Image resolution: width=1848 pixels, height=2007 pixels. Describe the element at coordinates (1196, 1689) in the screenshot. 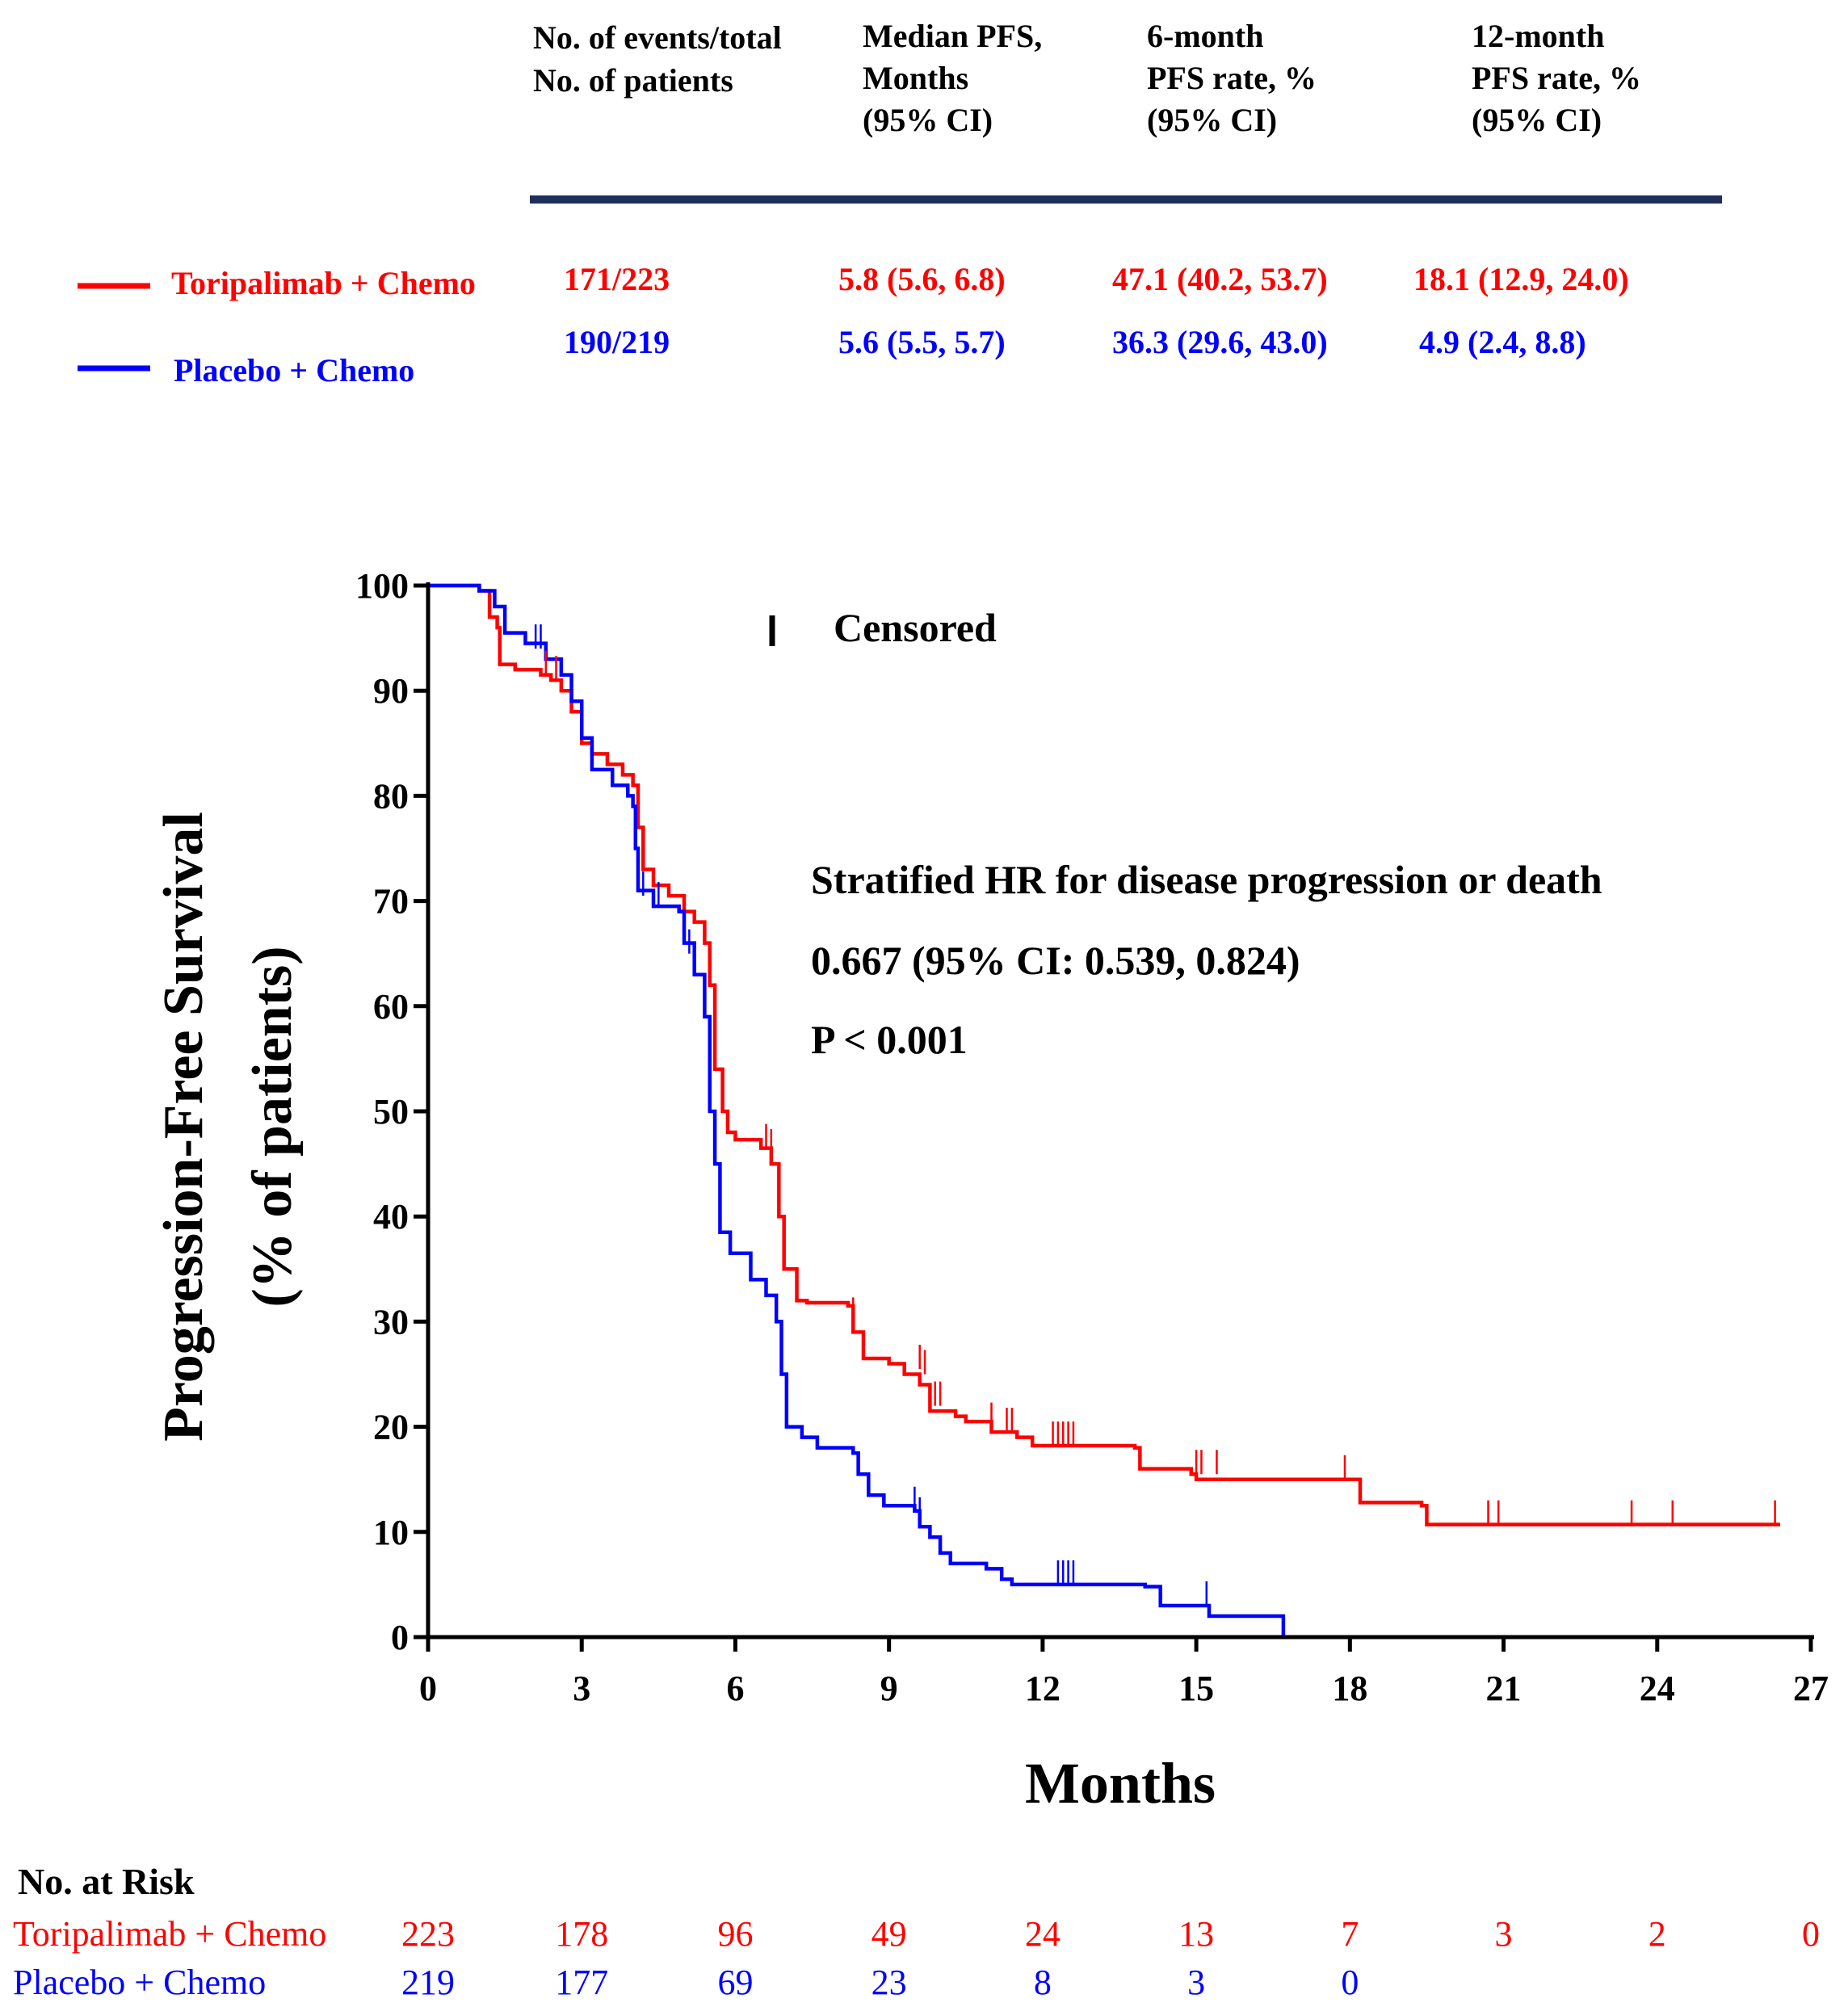

I see `x-tick-label: 15` at that location.